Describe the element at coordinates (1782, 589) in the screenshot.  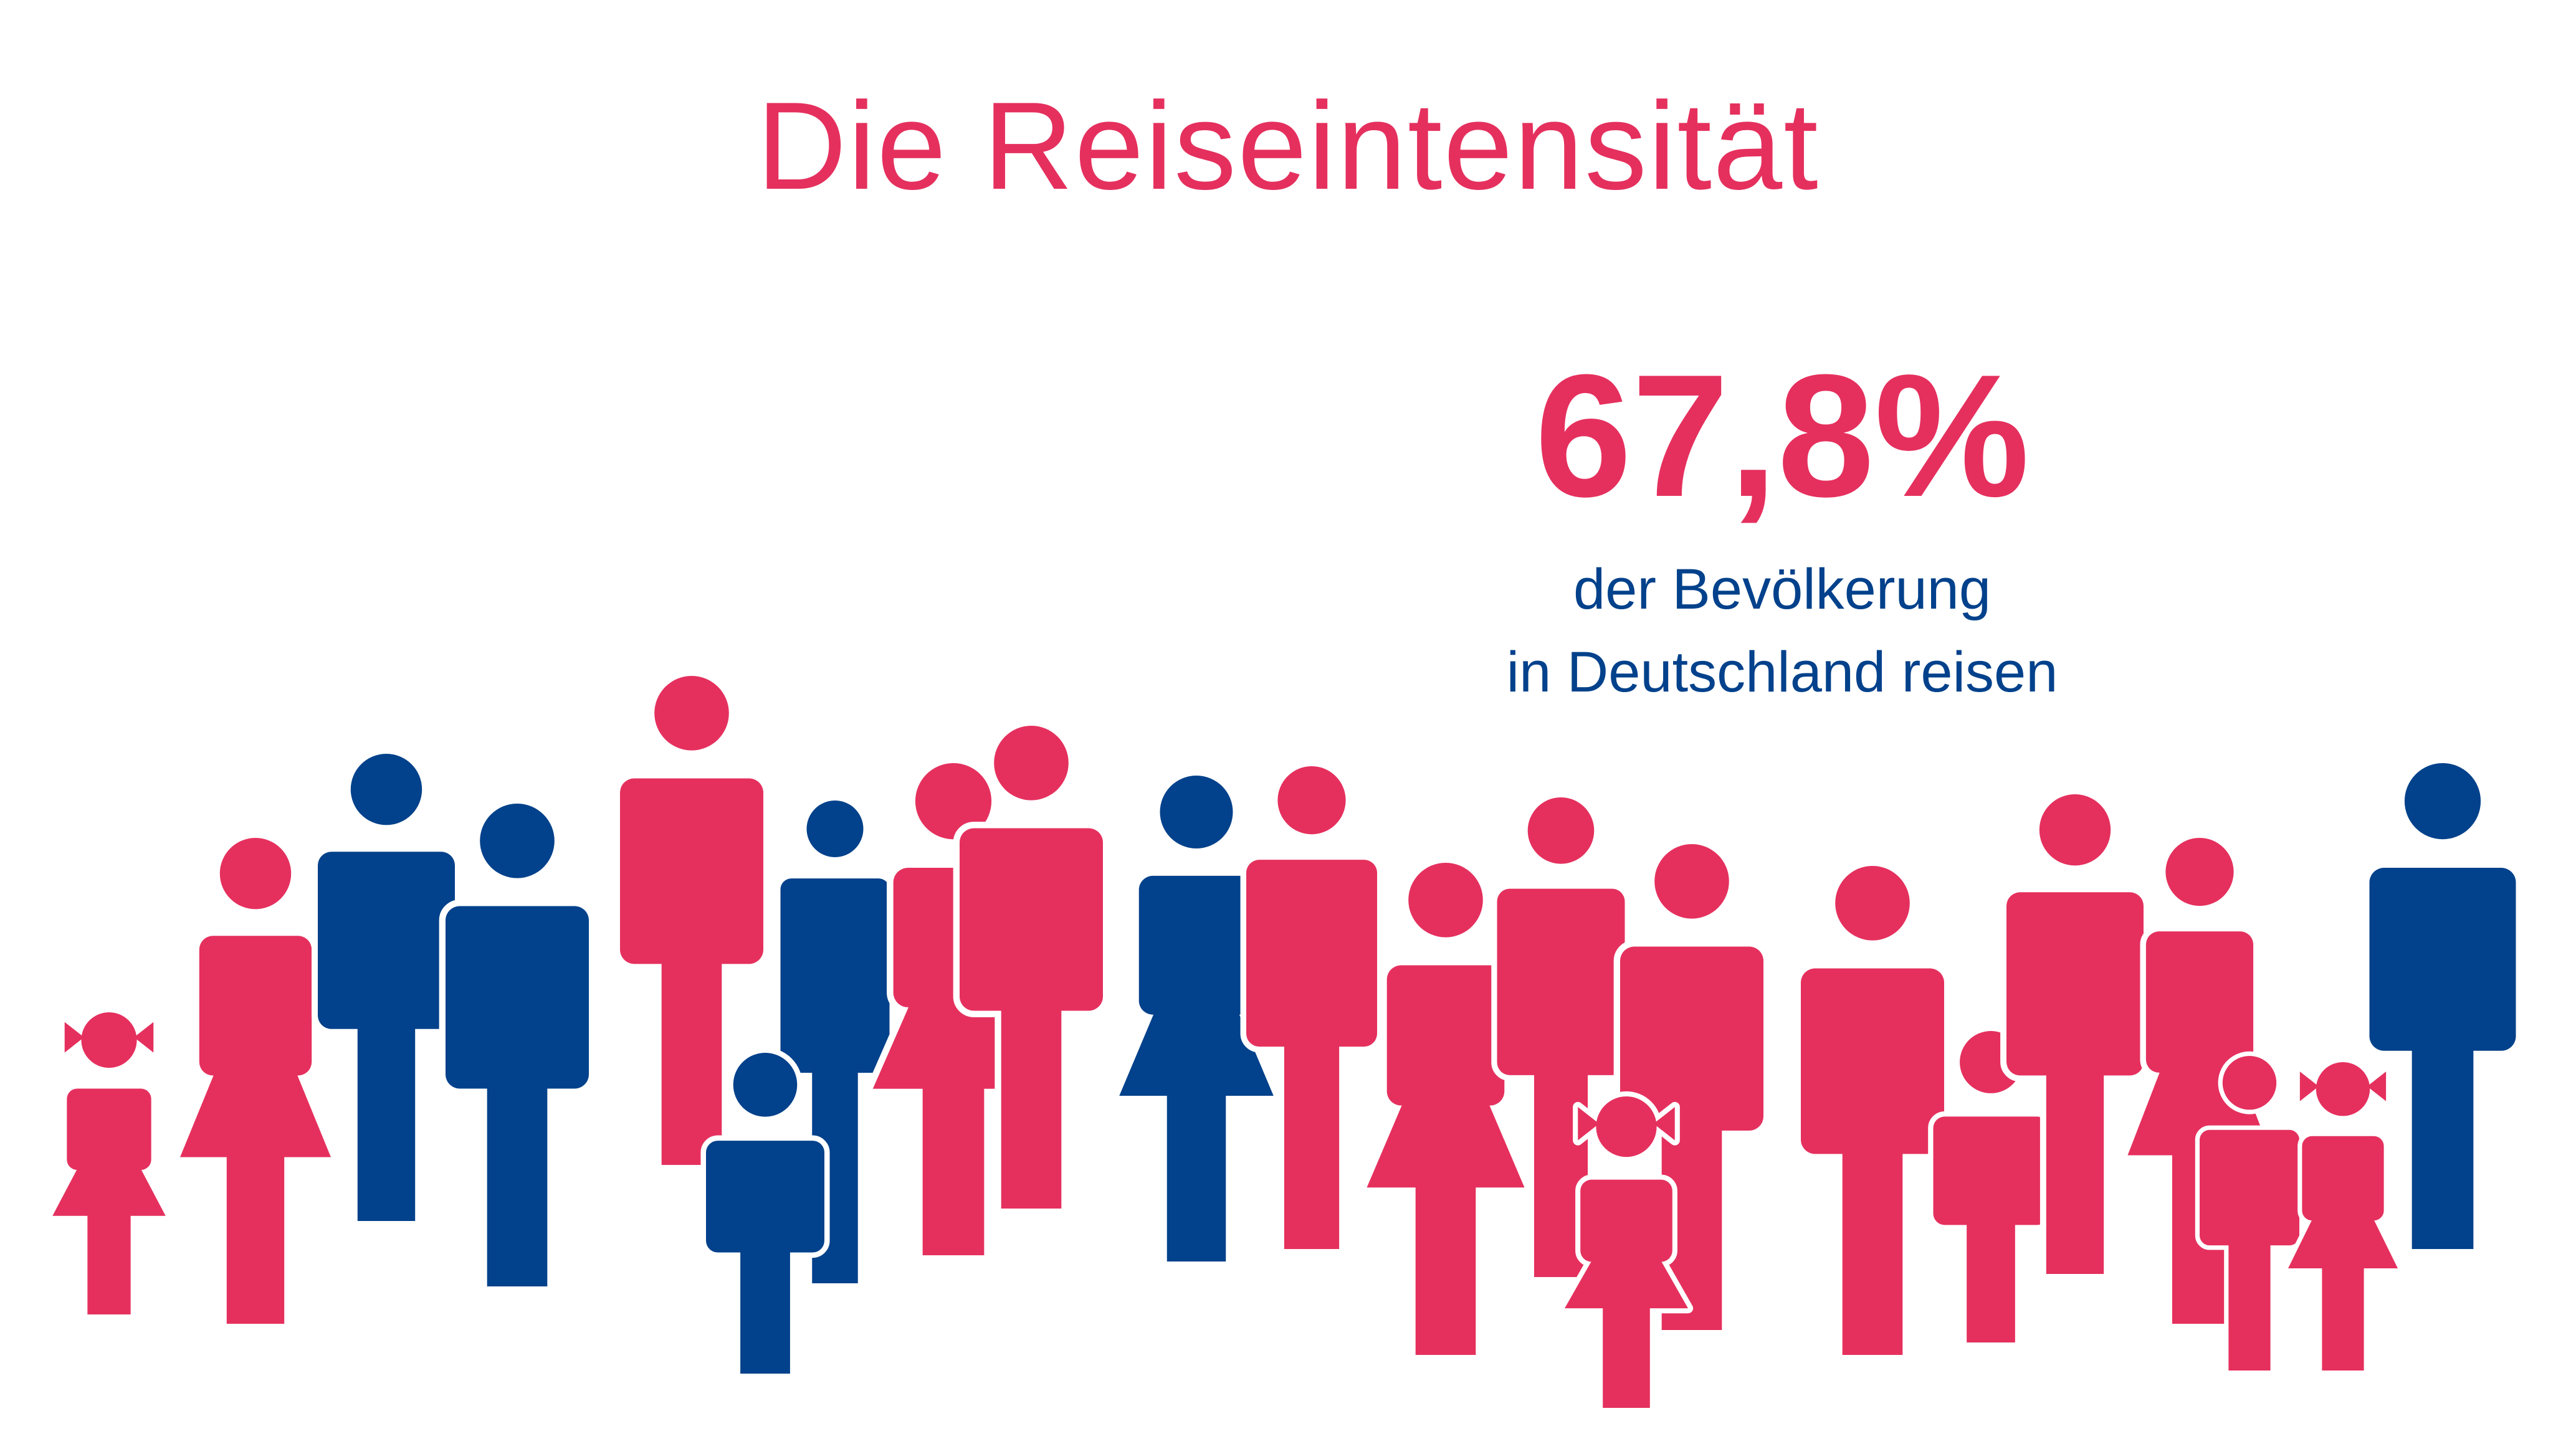
I see `statistic-caption-line1: der Bevölkerung` at that location.